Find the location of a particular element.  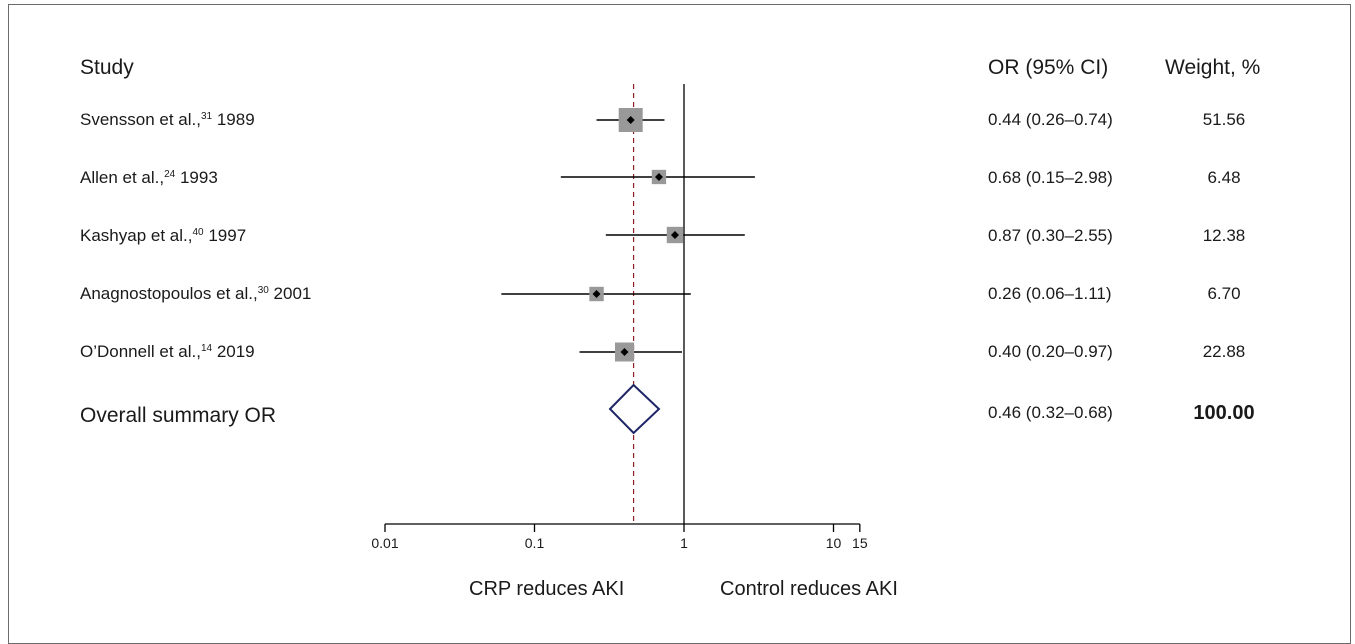

study-ref: 31 is located at coordinates (206, 116).